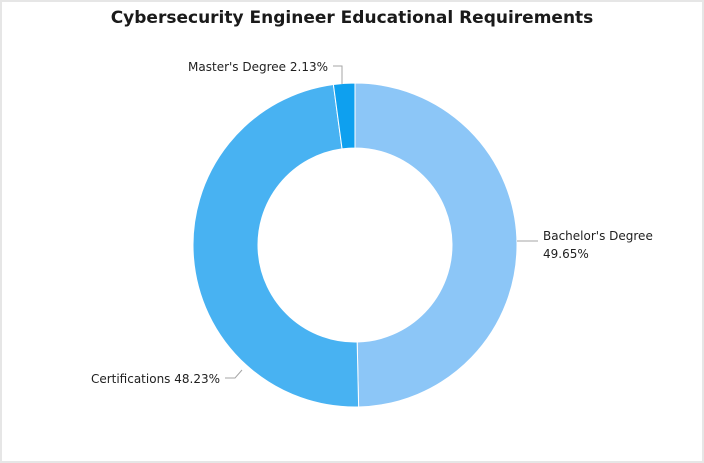 The height and width of the screenshot is (463, 704). Describe the element at coordinates (155, 379) in the screenshot. I see `data-label-certifications: Certifications 48.23%` at that location.